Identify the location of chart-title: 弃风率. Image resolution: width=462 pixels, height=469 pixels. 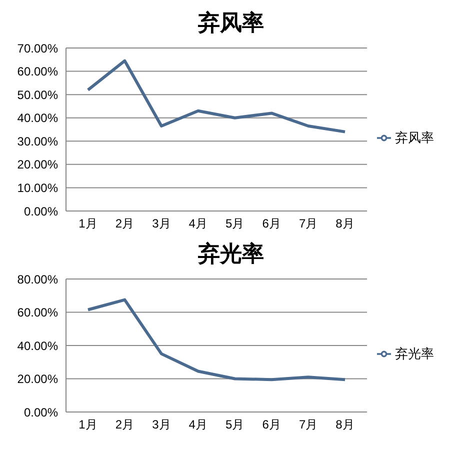
(231, 23).